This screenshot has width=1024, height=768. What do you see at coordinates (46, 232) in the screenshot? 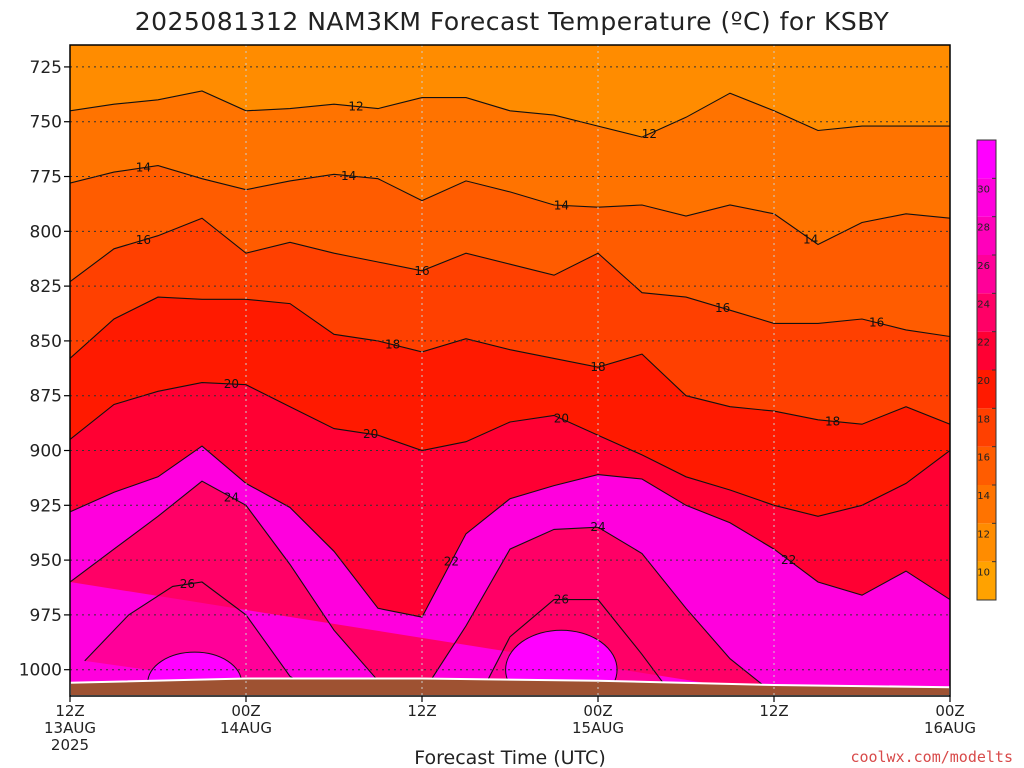
I see `y-tick-label: 800` at bounding box center [46, 232].